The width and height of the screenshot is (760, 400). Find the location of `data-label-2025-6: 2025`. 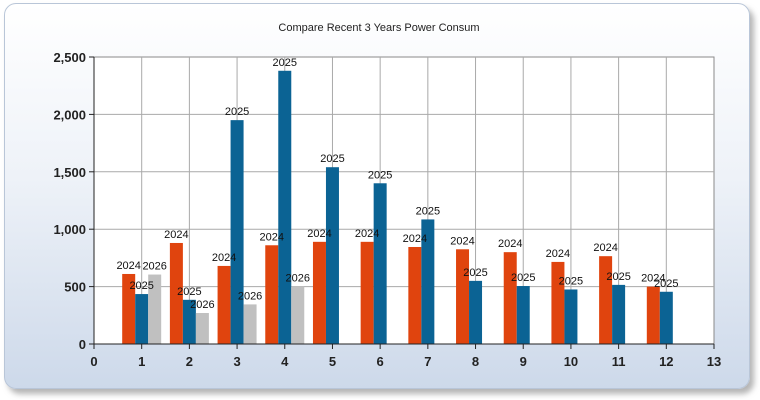

data-label-2025-6: 2025 is located at coordinates (380, 175).